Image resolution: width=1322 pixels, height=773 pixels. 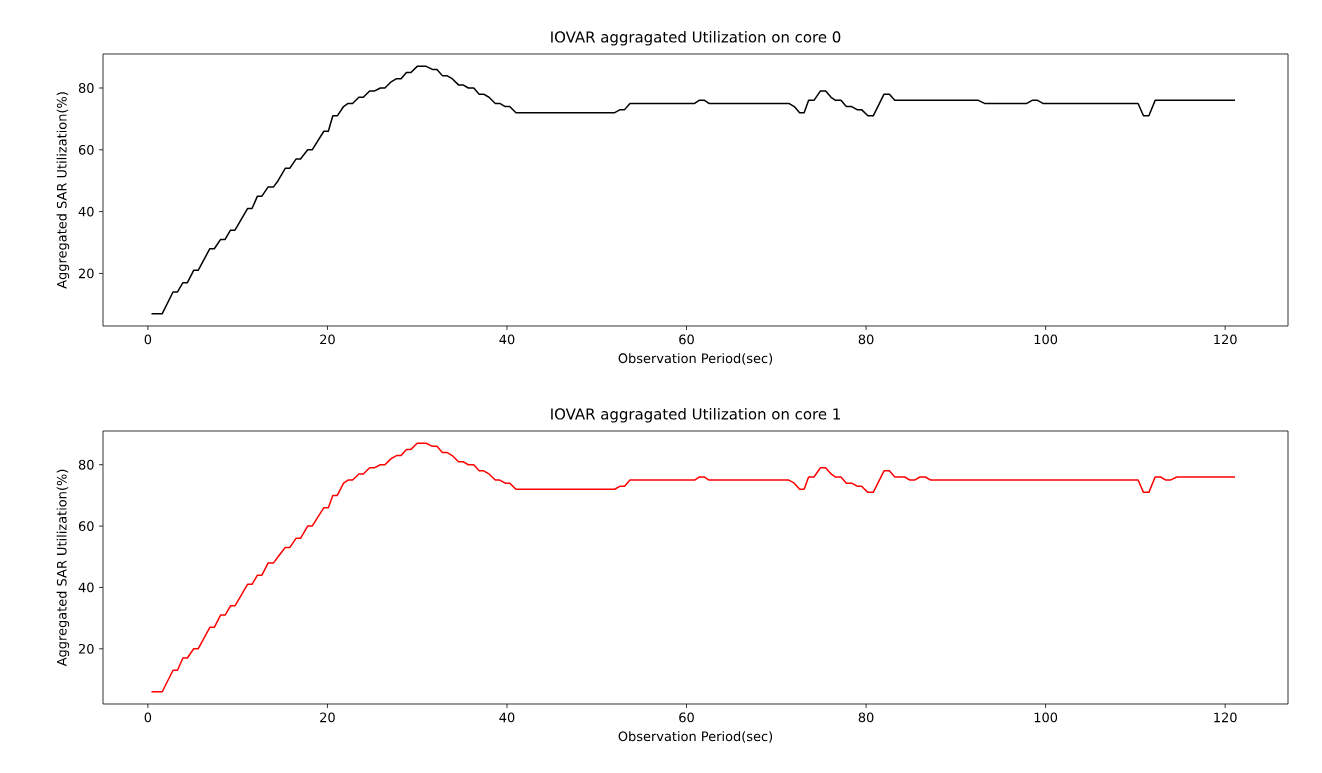 What do you see at coordinates (696, 38) in the screenshot?
I see `chart-title: IOVAR aggragated Utilization on core 0` at bounding box center [696, 38].